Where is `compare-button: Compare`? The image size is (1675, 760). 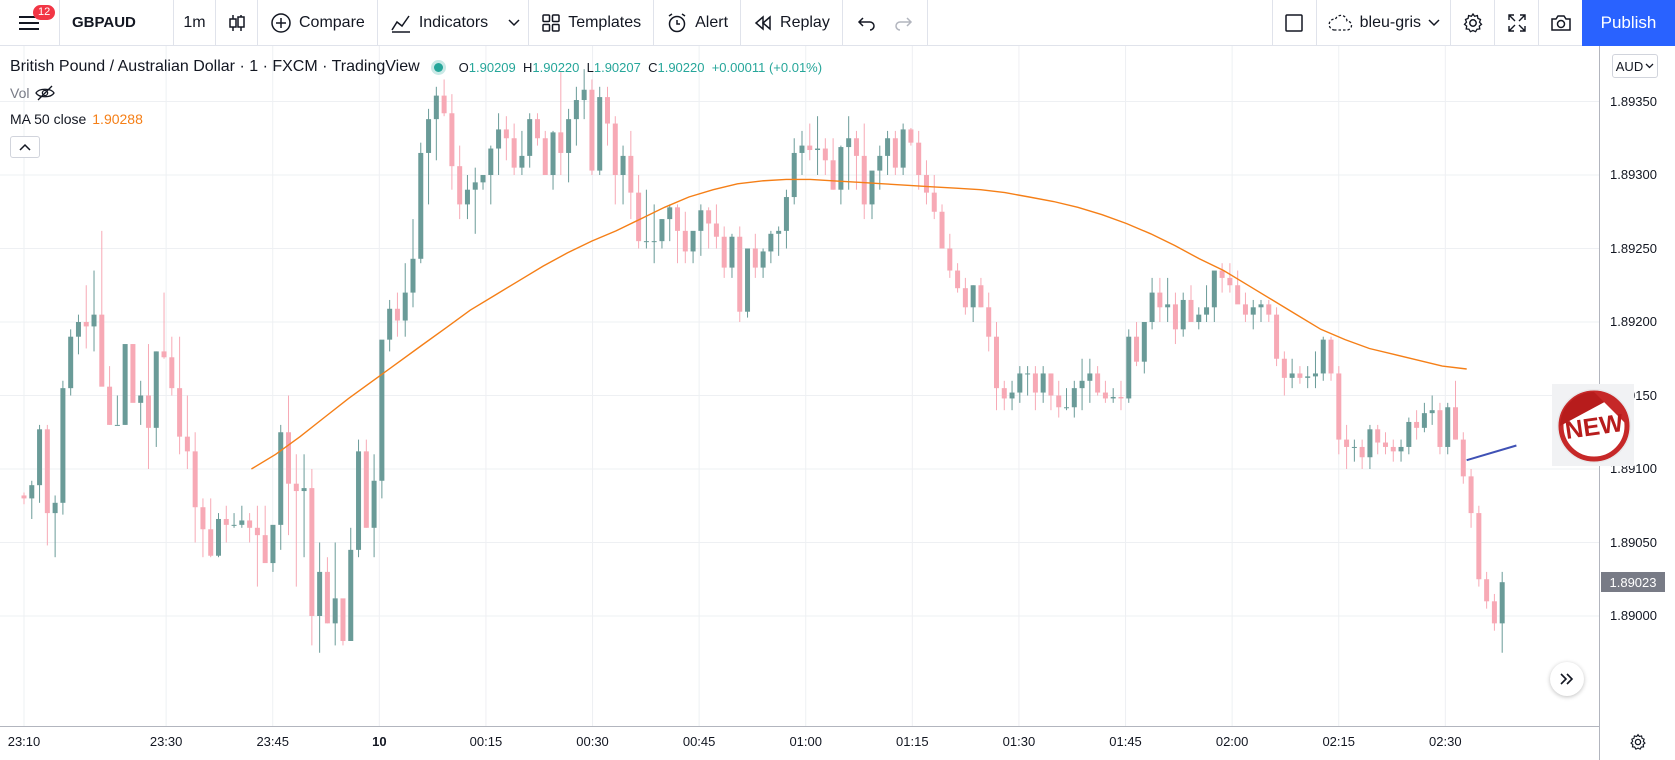 compare-button: Compare is located at coordinates (318, 23).